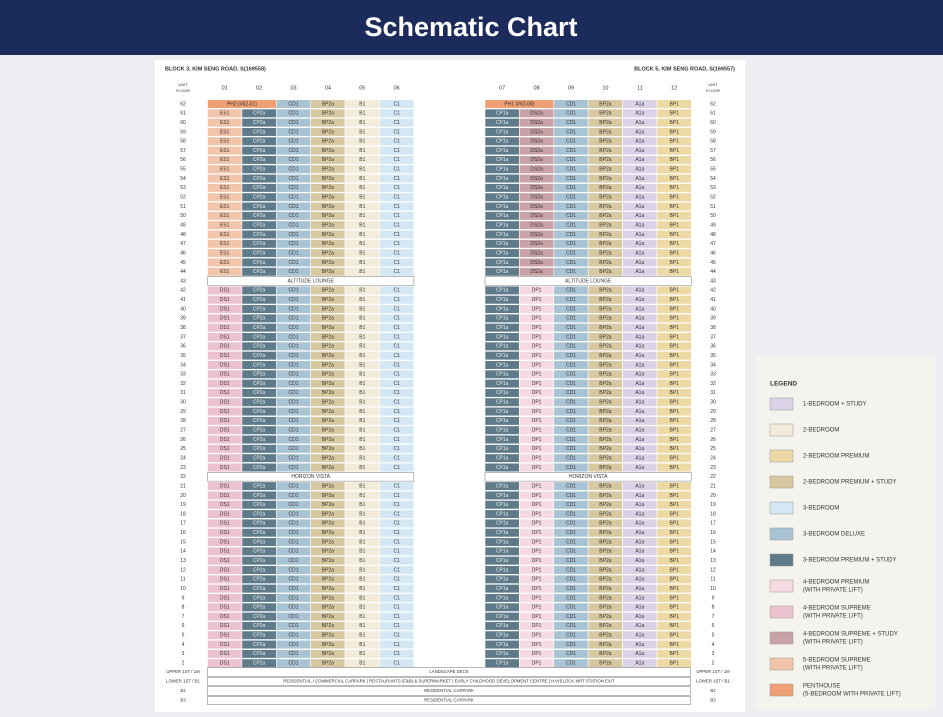 This screenshot has height=717, width=943. Describe the element at coordinates (449, 690) in the screenshot. I see `lower-floor-text: RESIDENTIAL CARPARK` at that location.